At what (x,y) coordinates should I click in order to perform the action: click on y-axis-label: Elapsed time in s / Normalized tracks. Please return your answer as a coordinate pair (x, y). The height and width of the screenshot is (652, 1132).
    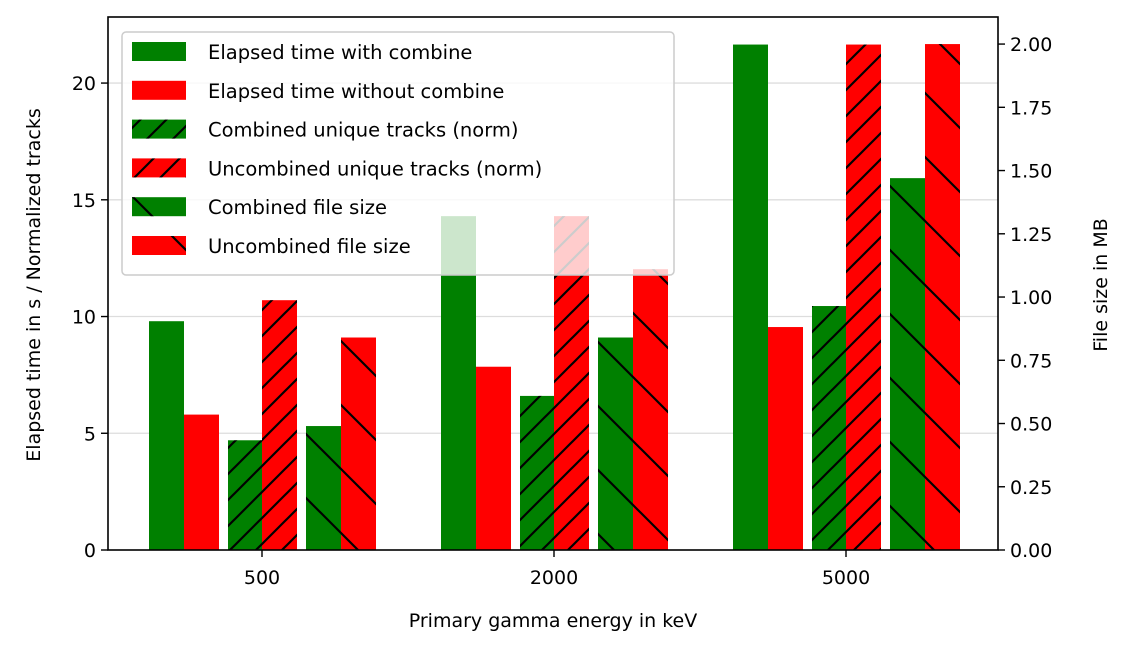
    Looking at the image, I should click on (34, 284).